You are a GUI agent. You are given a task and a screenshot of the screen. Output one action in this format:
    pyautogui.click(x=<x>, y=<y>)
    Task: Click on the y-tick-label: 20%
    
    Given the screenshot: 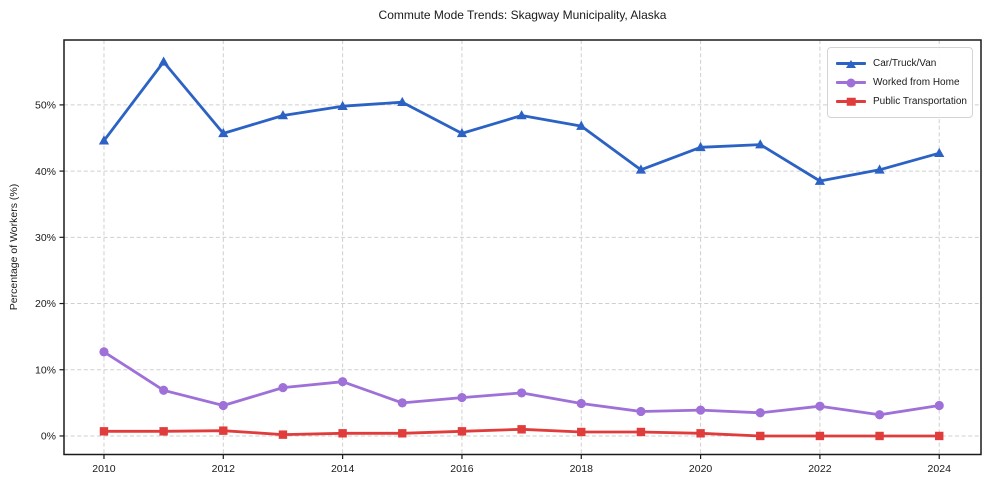 What is the action you would take?
    pyautogui.click(x=45, y=304)
    